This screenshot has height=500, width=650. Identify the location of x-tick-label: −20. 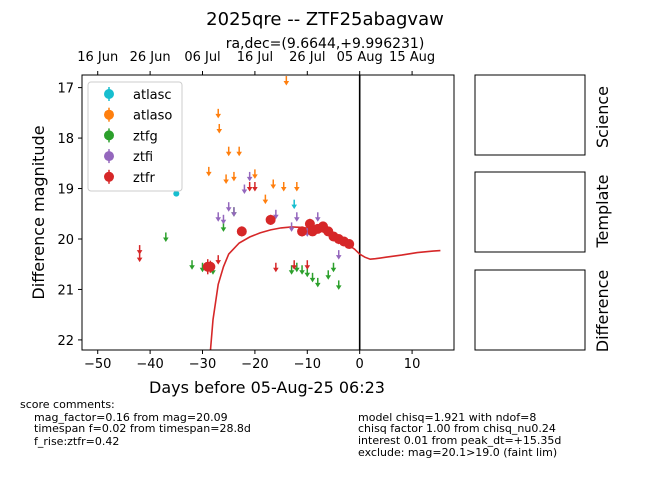
(254, 364).